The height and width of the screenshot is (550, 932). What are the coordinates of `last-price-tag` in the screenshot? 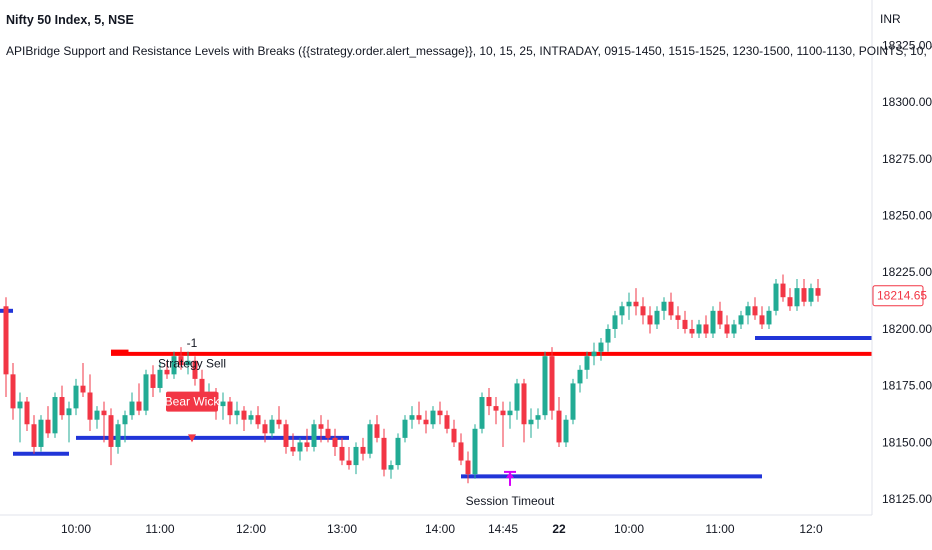 It's located at (898, 296).